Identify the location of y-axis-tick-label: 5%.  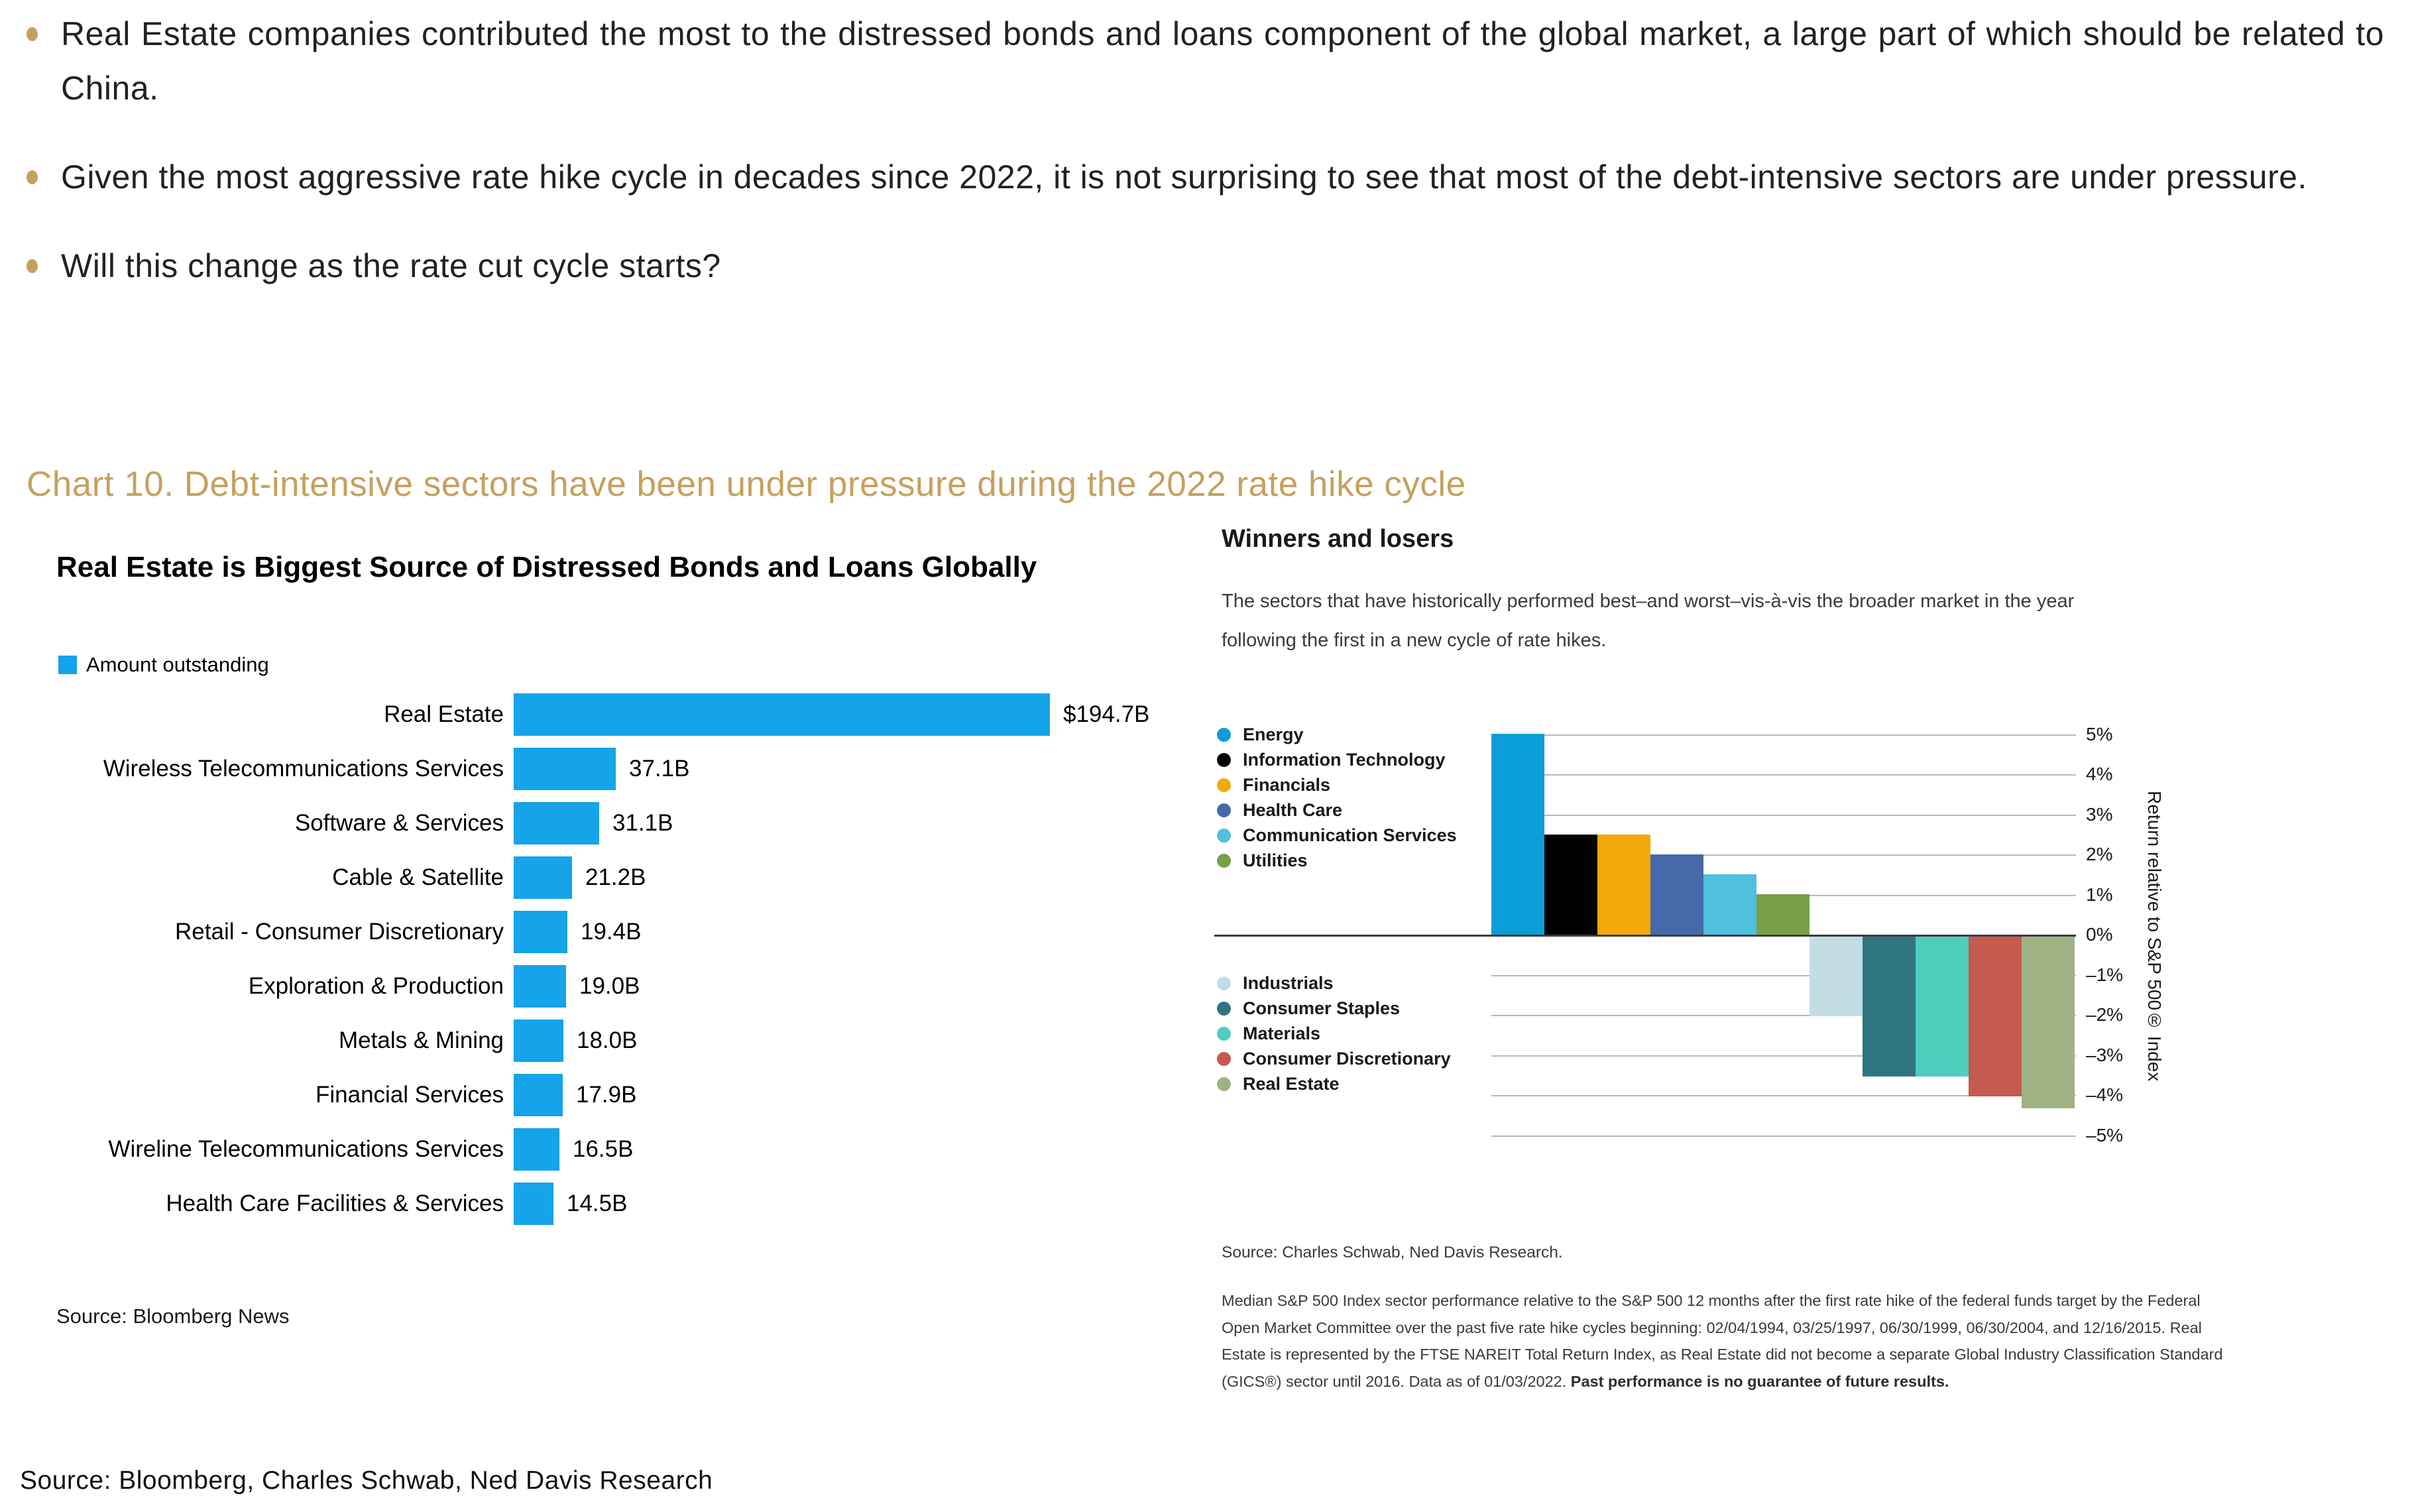
(2099, 734).